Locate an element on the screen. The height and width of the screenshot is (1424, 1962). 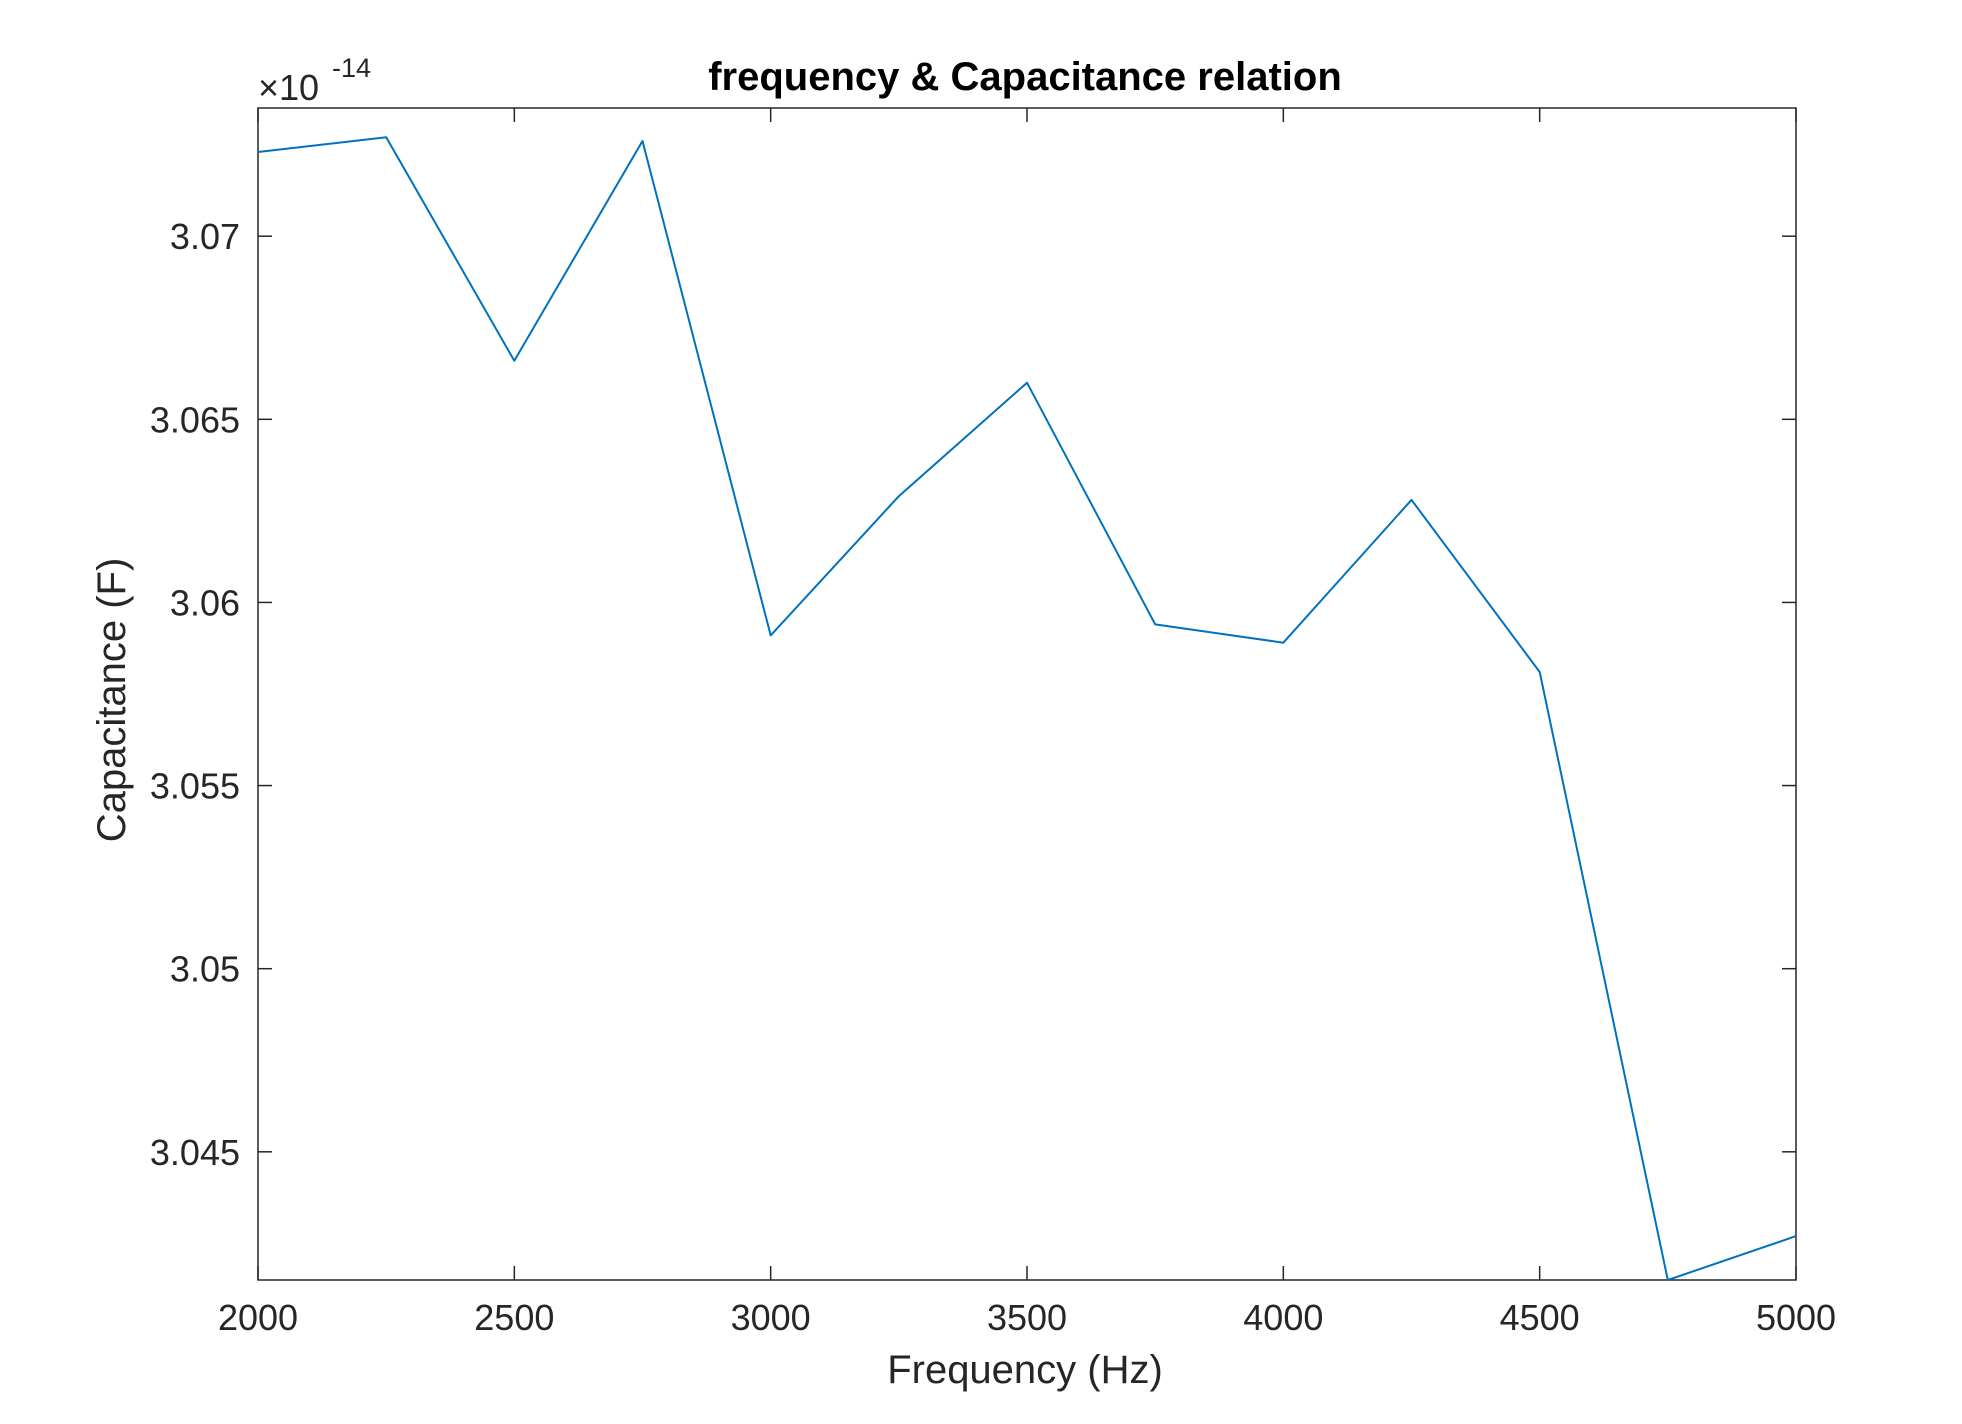
x-tick-label: 4000 is located at coordinates (1283, 1317).